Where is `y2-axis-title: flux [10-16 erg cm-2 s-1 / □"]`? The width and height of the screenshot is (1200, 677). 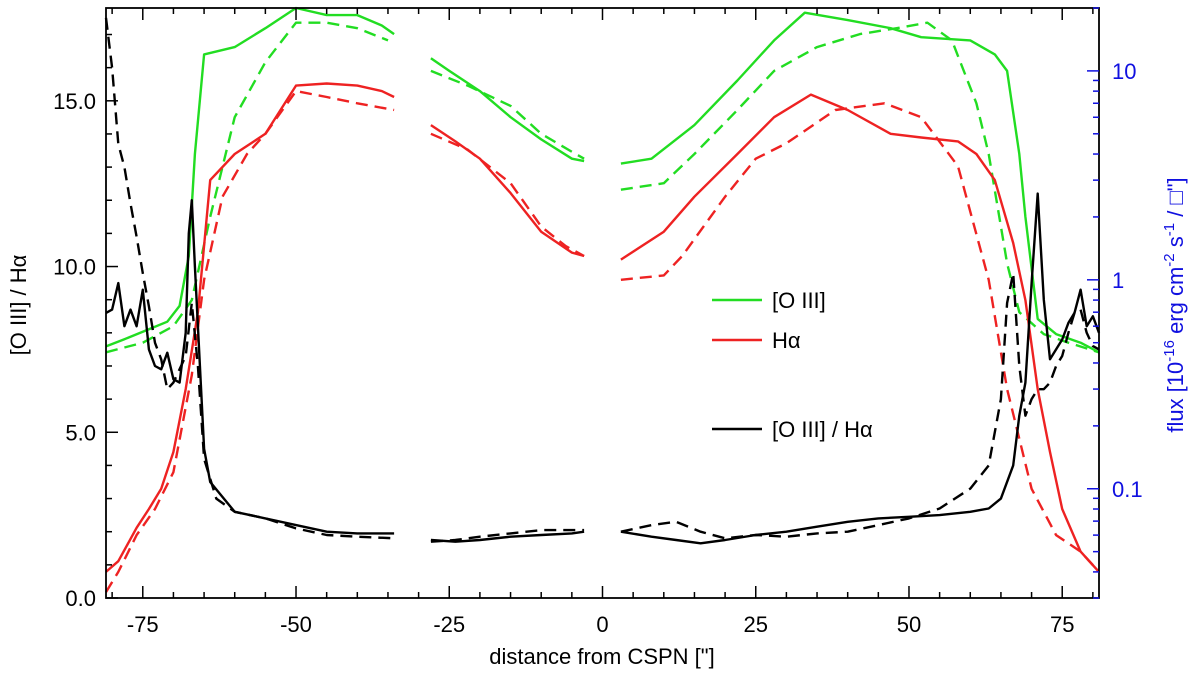 y2-axis-title: flux [10-16 erg cm-2 s-1 / □"] is located at coordinates (1174, 304).